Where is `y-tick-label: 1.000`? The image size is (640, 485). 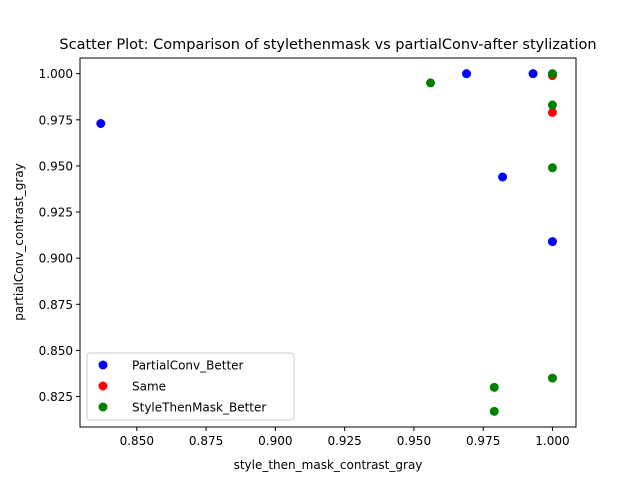
y-tick-label: 1.000 is located at coordinates (56, 74).